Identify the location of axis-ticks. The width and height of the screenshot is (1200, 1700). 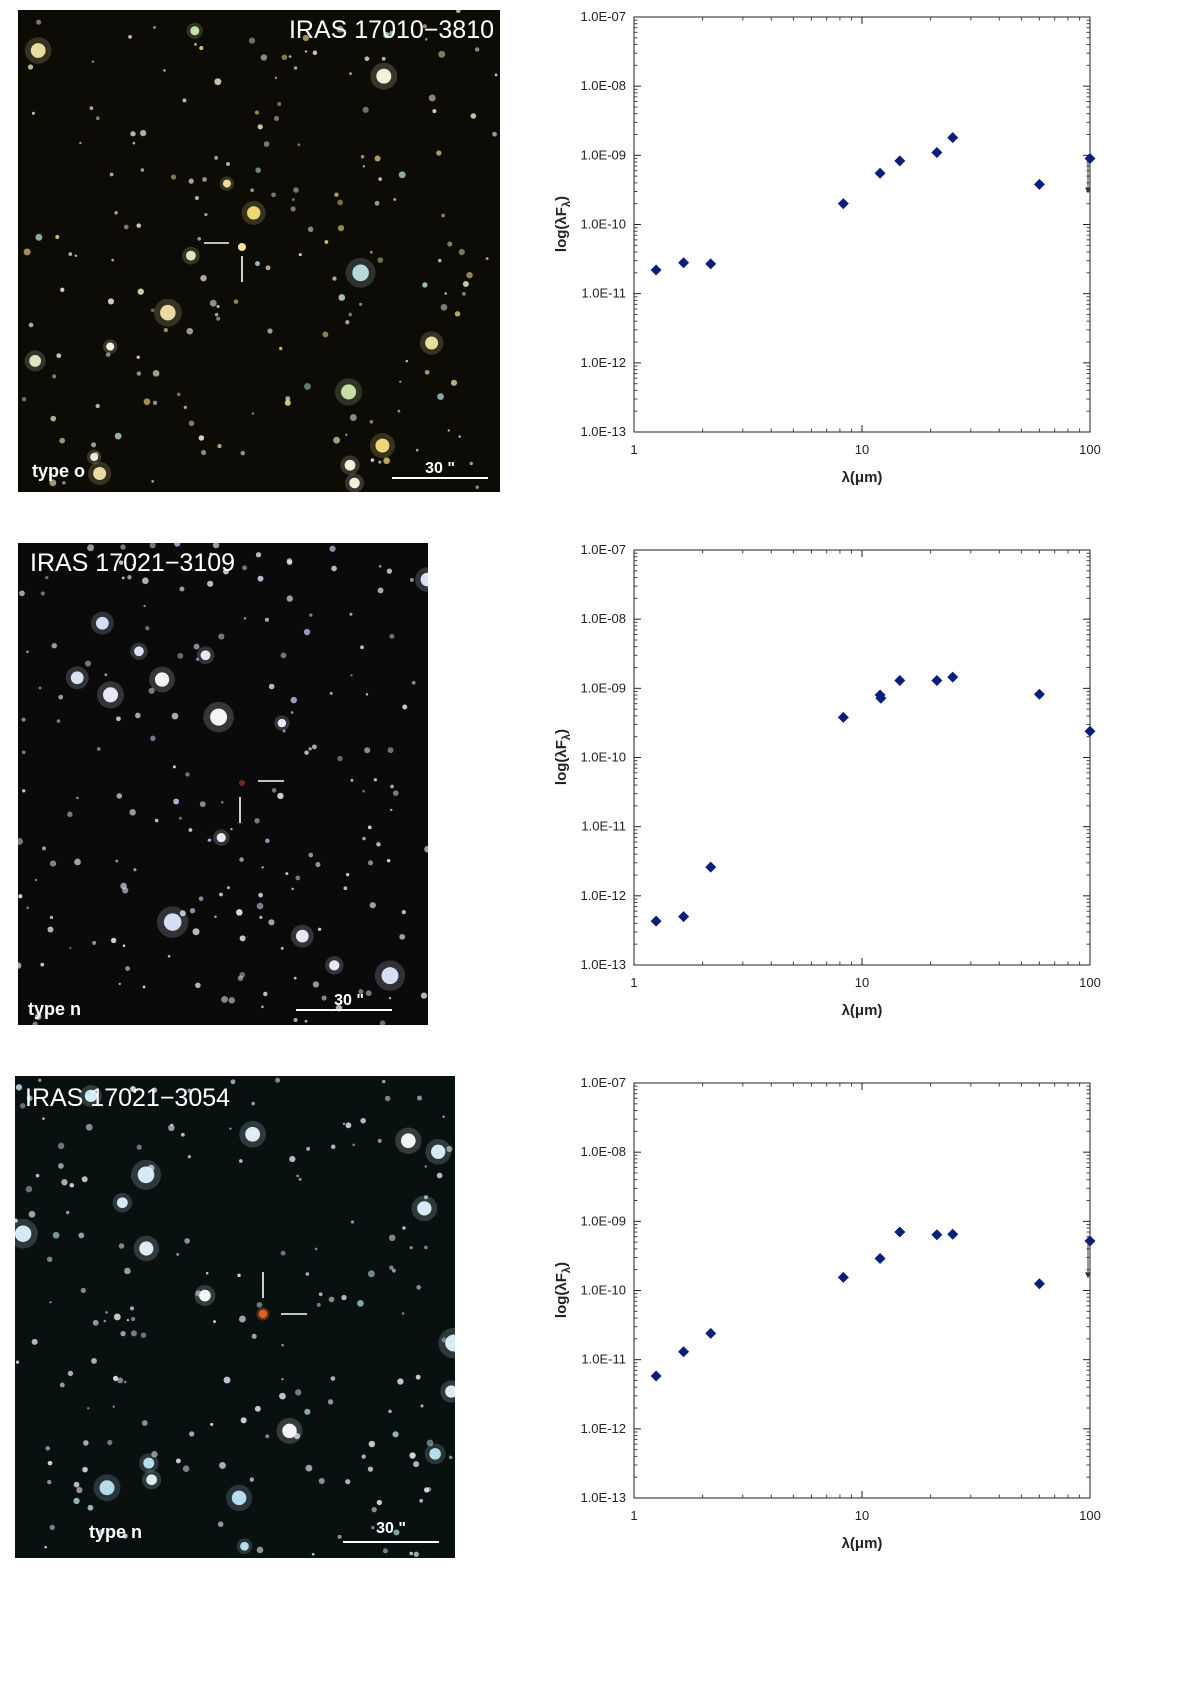
(862, 757).